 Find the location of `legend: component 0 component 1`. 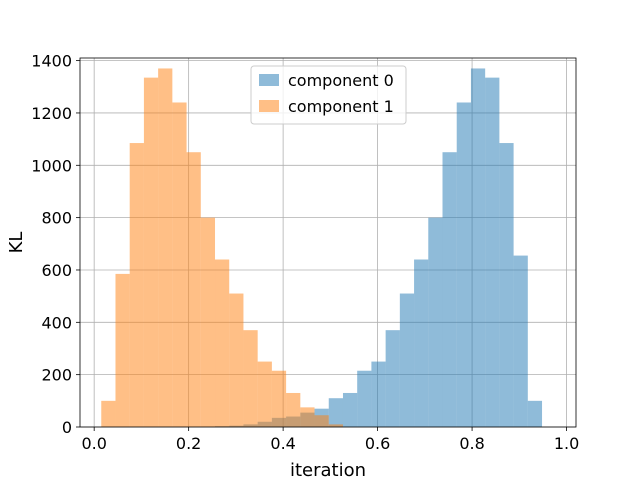

legend: component 0 component 1 is located at coordinates (328, 95).